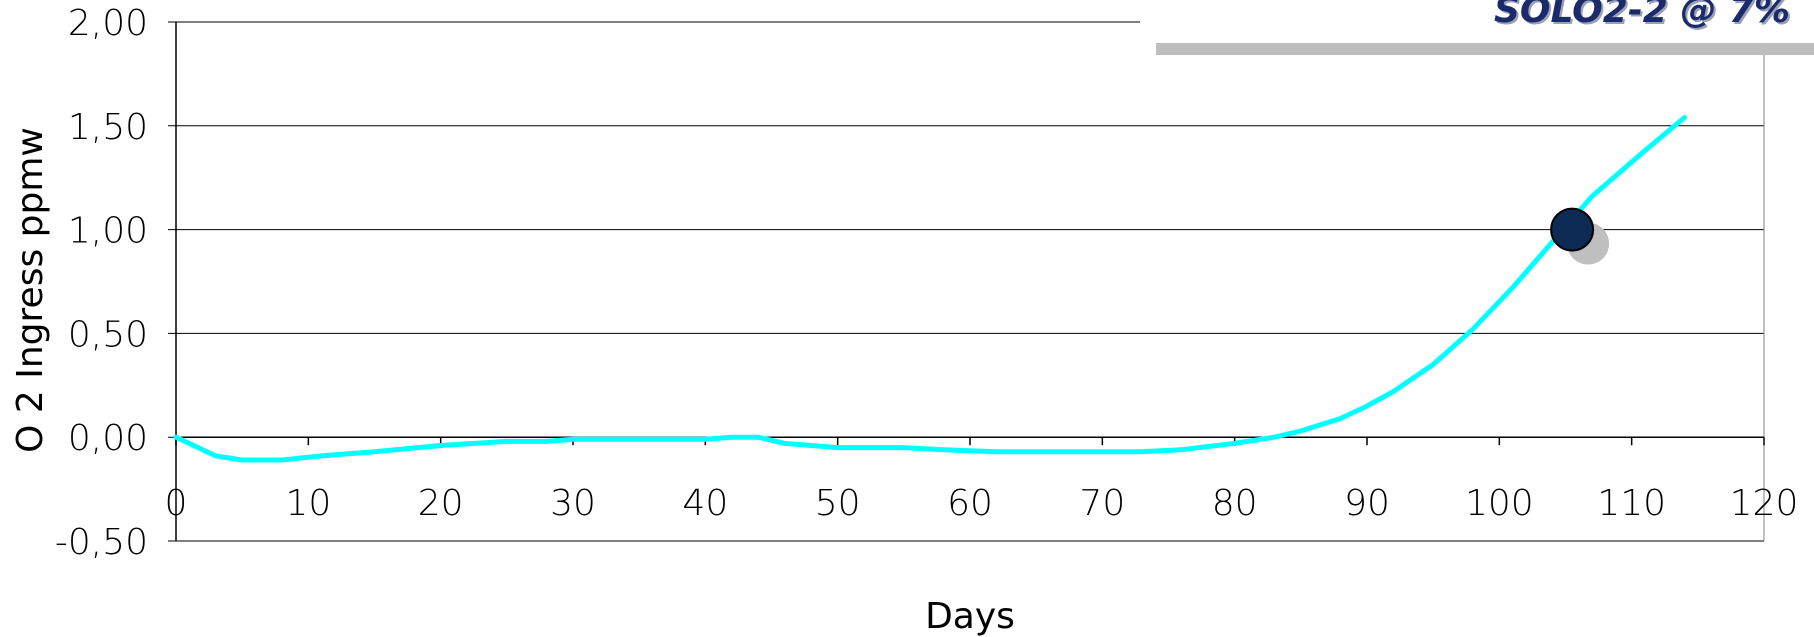  I want to click on legend-badge-text: SOLO2-2 @ 7%, so click(1642, 15).